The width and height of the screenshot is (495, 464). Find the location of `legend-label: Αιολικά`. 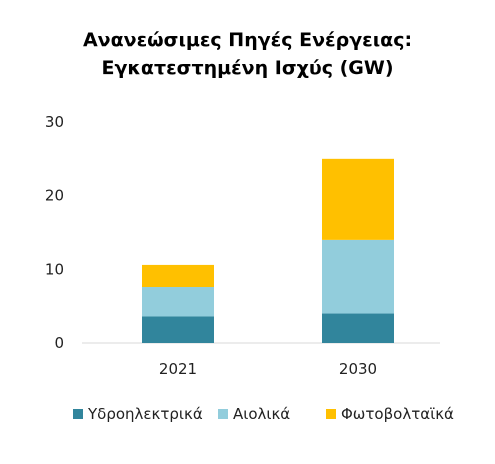

legend-label: Αιολικά is located at coordinates (261, 414).